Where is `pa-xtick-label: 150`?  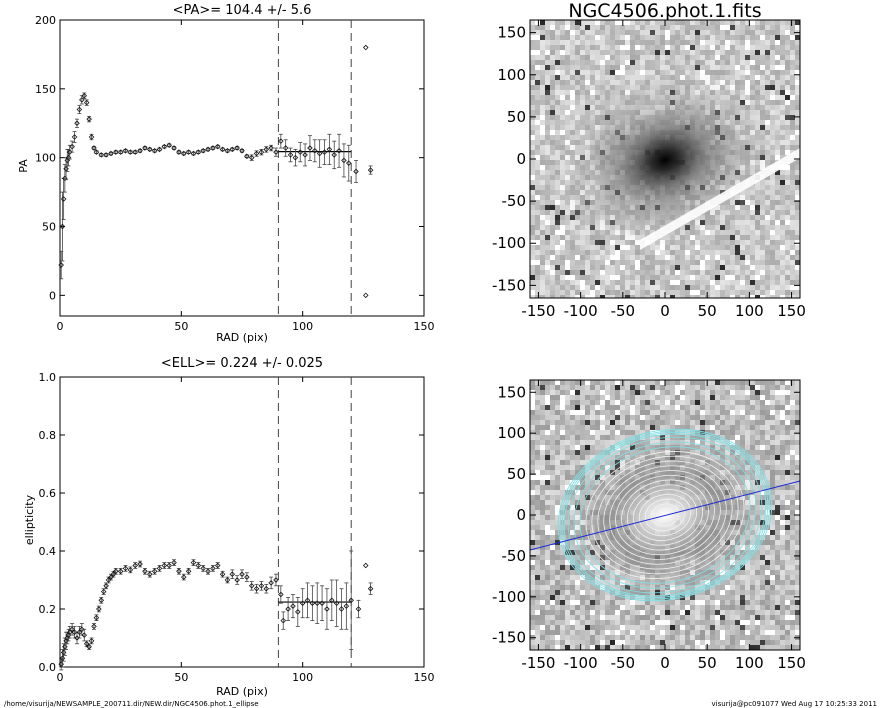
pa-xtick-label: 150 is located at coordinates (424, 326).